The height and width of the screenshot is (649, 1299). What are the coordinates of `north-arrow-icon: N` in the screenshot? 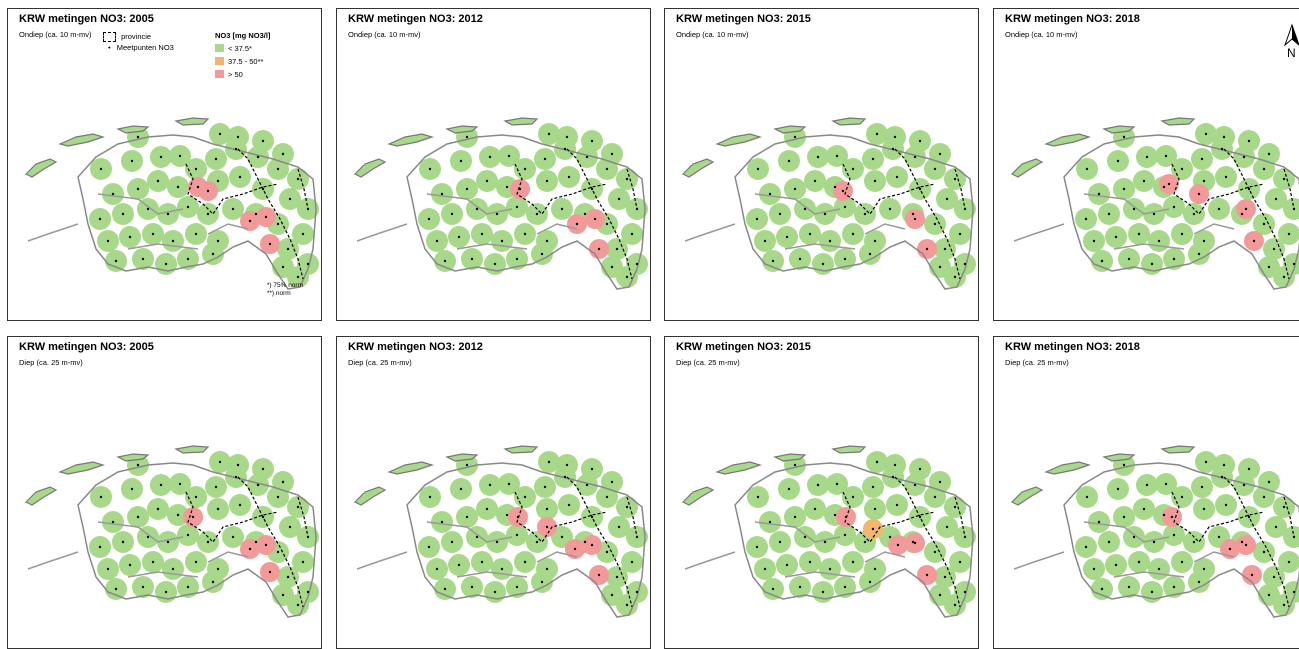 It's located at (1290, 43).